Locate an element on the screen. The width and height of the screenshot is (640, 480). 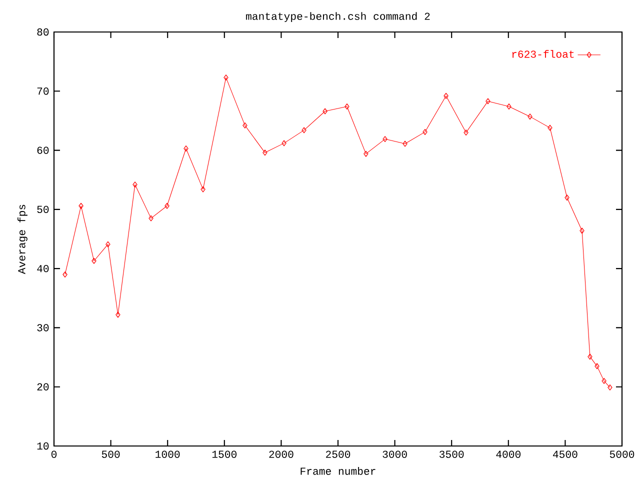
y-tick-label: 60 is located at coordinates (43, 150).